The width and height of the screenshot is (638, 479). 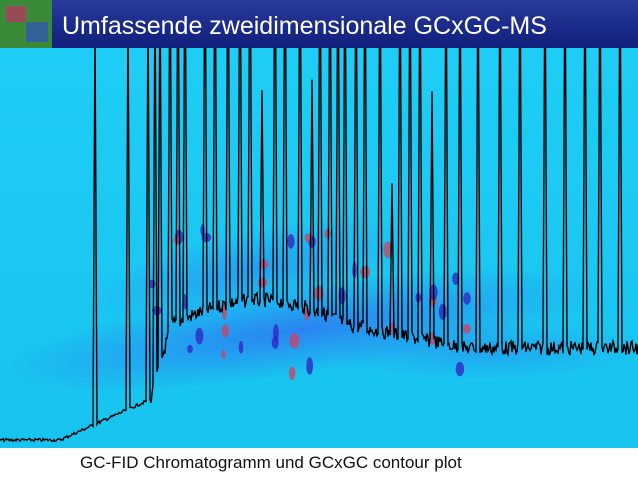 I want to click on contour-band, so click(x=479, y=350).